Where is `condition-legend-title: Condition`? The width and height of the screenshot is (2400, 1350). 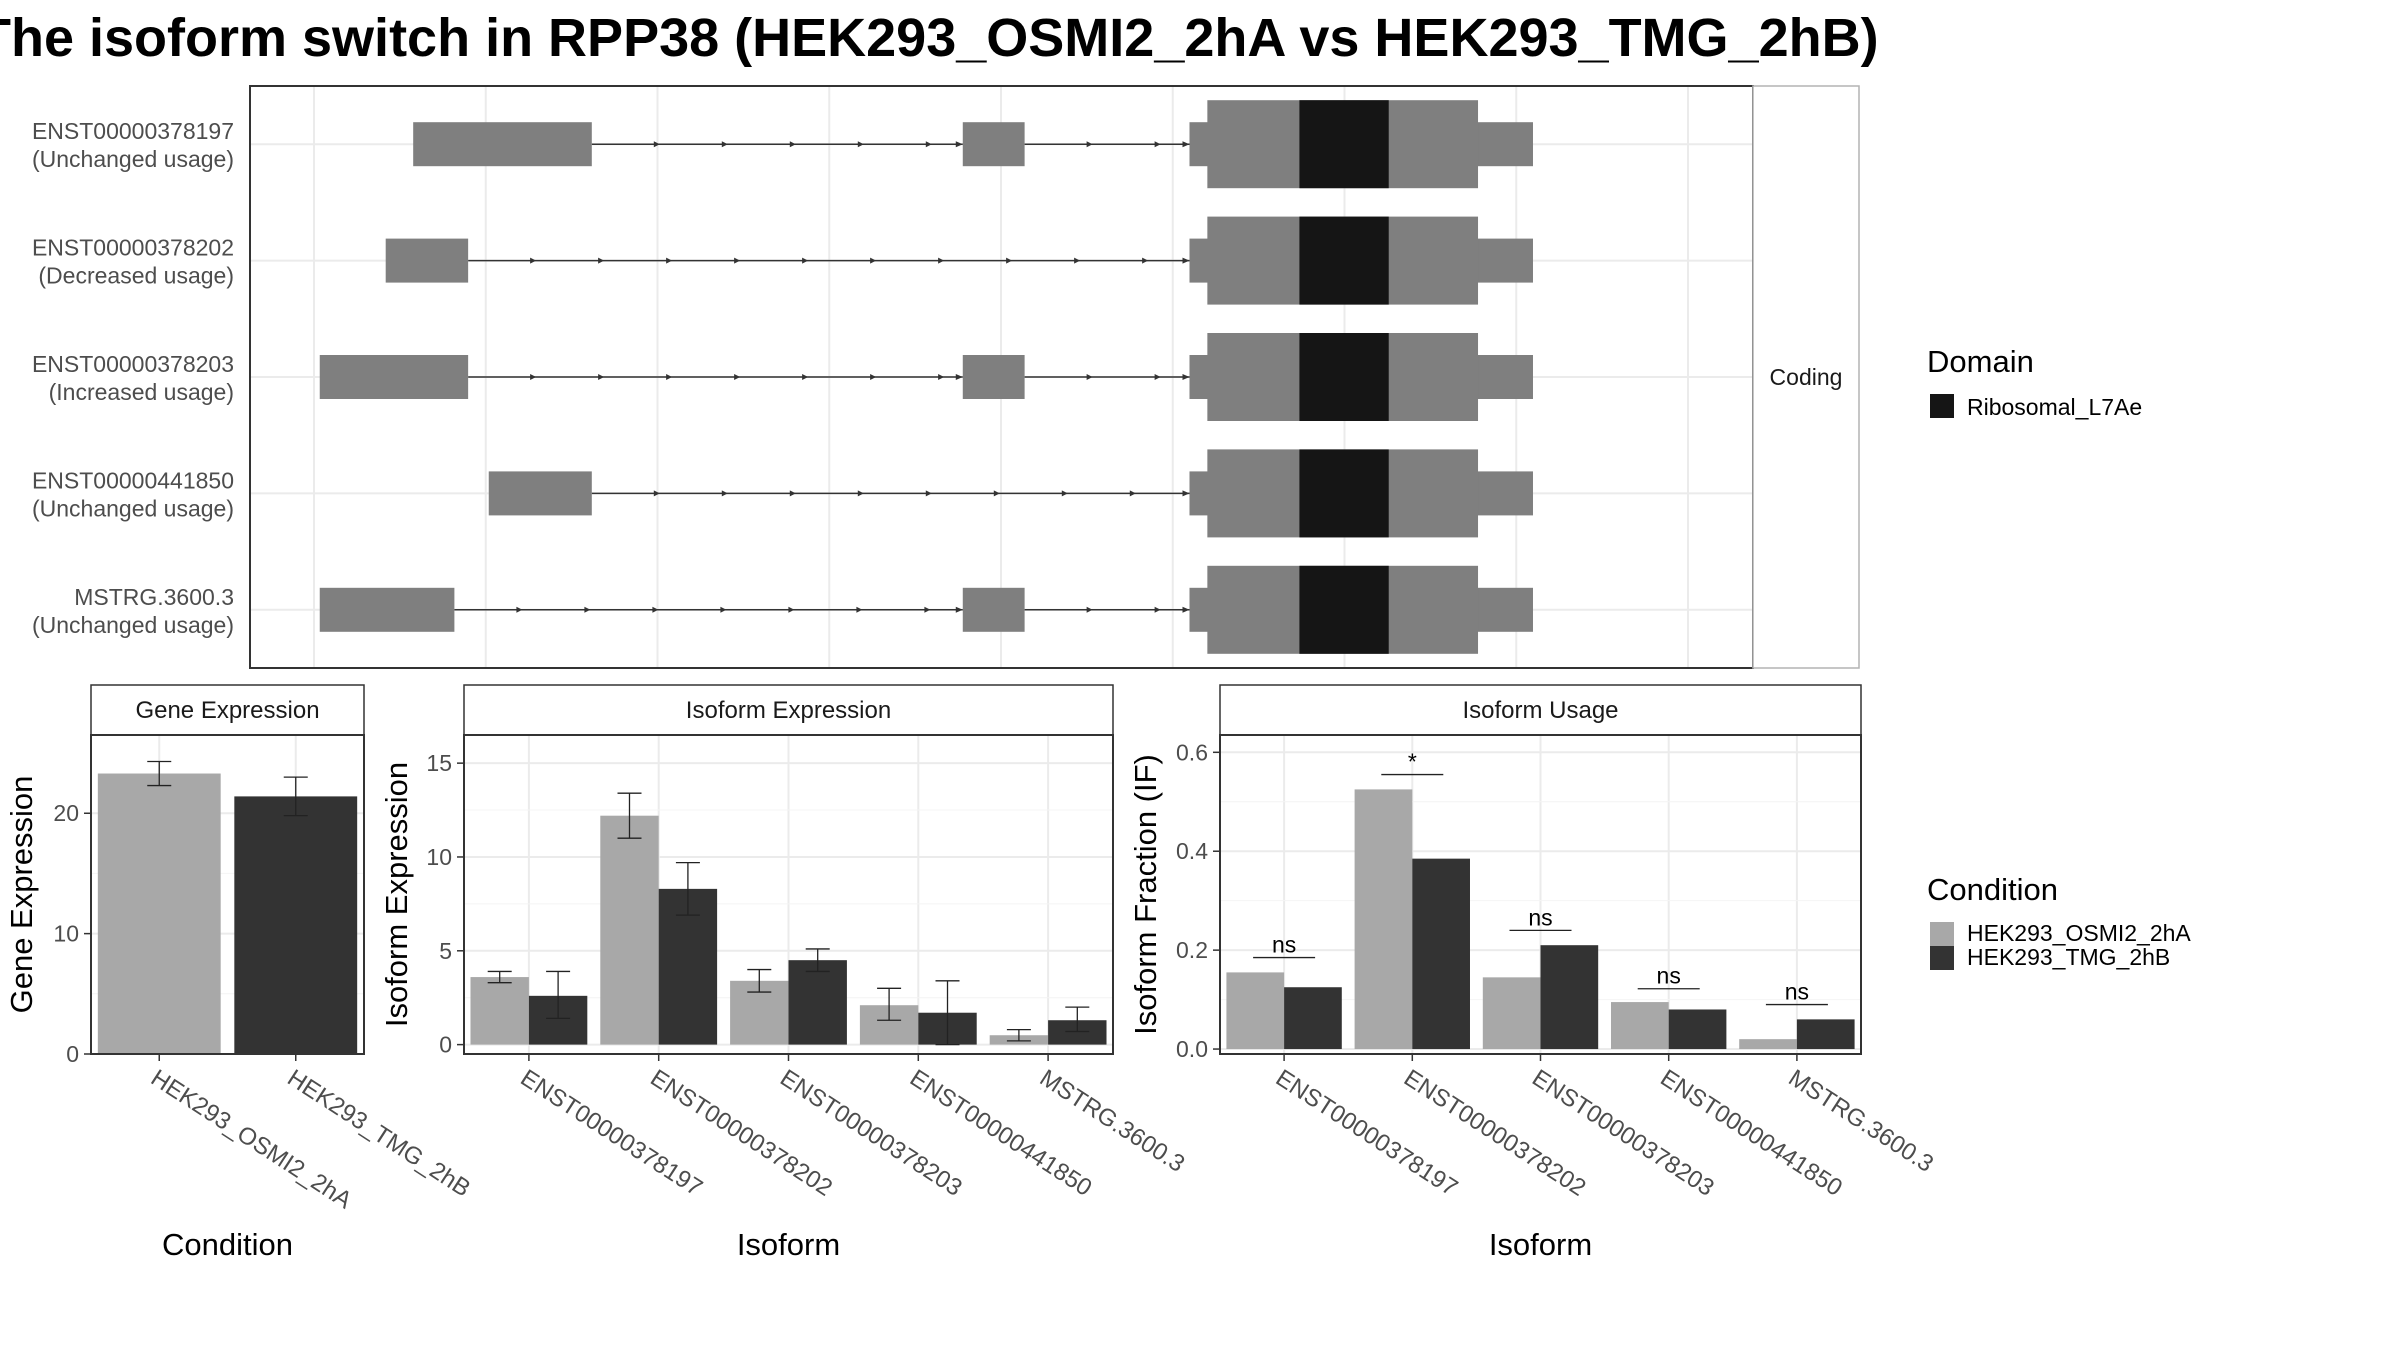 condition-legend-title: Condition is located at coordinates (1992, 889).